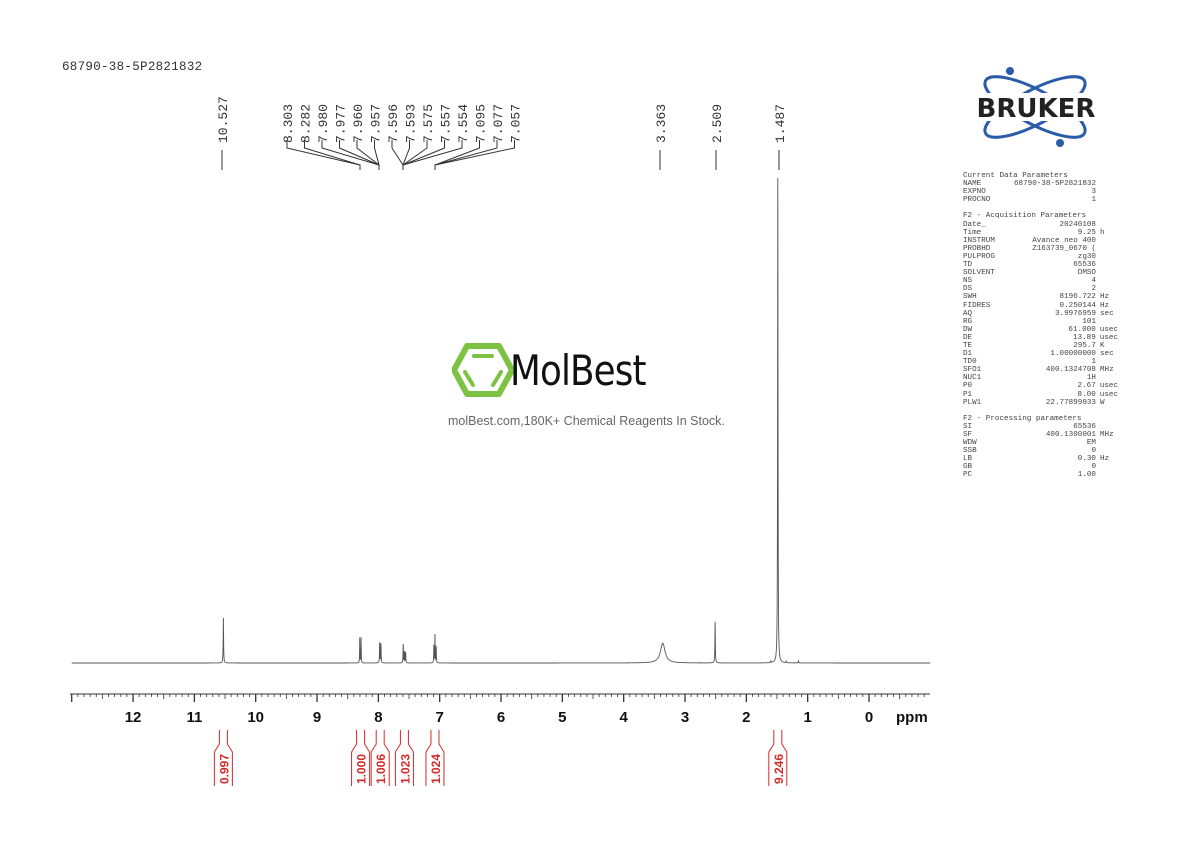 Image resolution: width=1190 pixels, height=842 pixels. Describe the element at coordinates (1015, 176) in the screenshot. I see `param-section-title: Current Data Parameters` at that location.